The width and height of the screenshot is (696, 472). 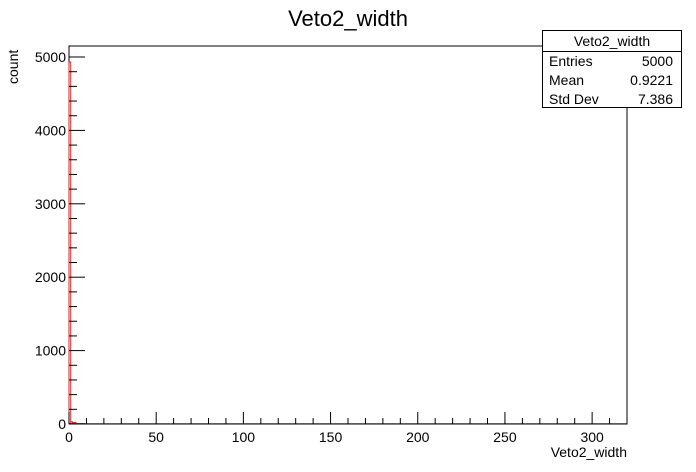 I want to click on y-tick-label: 4000, so click(x=50, y=130).